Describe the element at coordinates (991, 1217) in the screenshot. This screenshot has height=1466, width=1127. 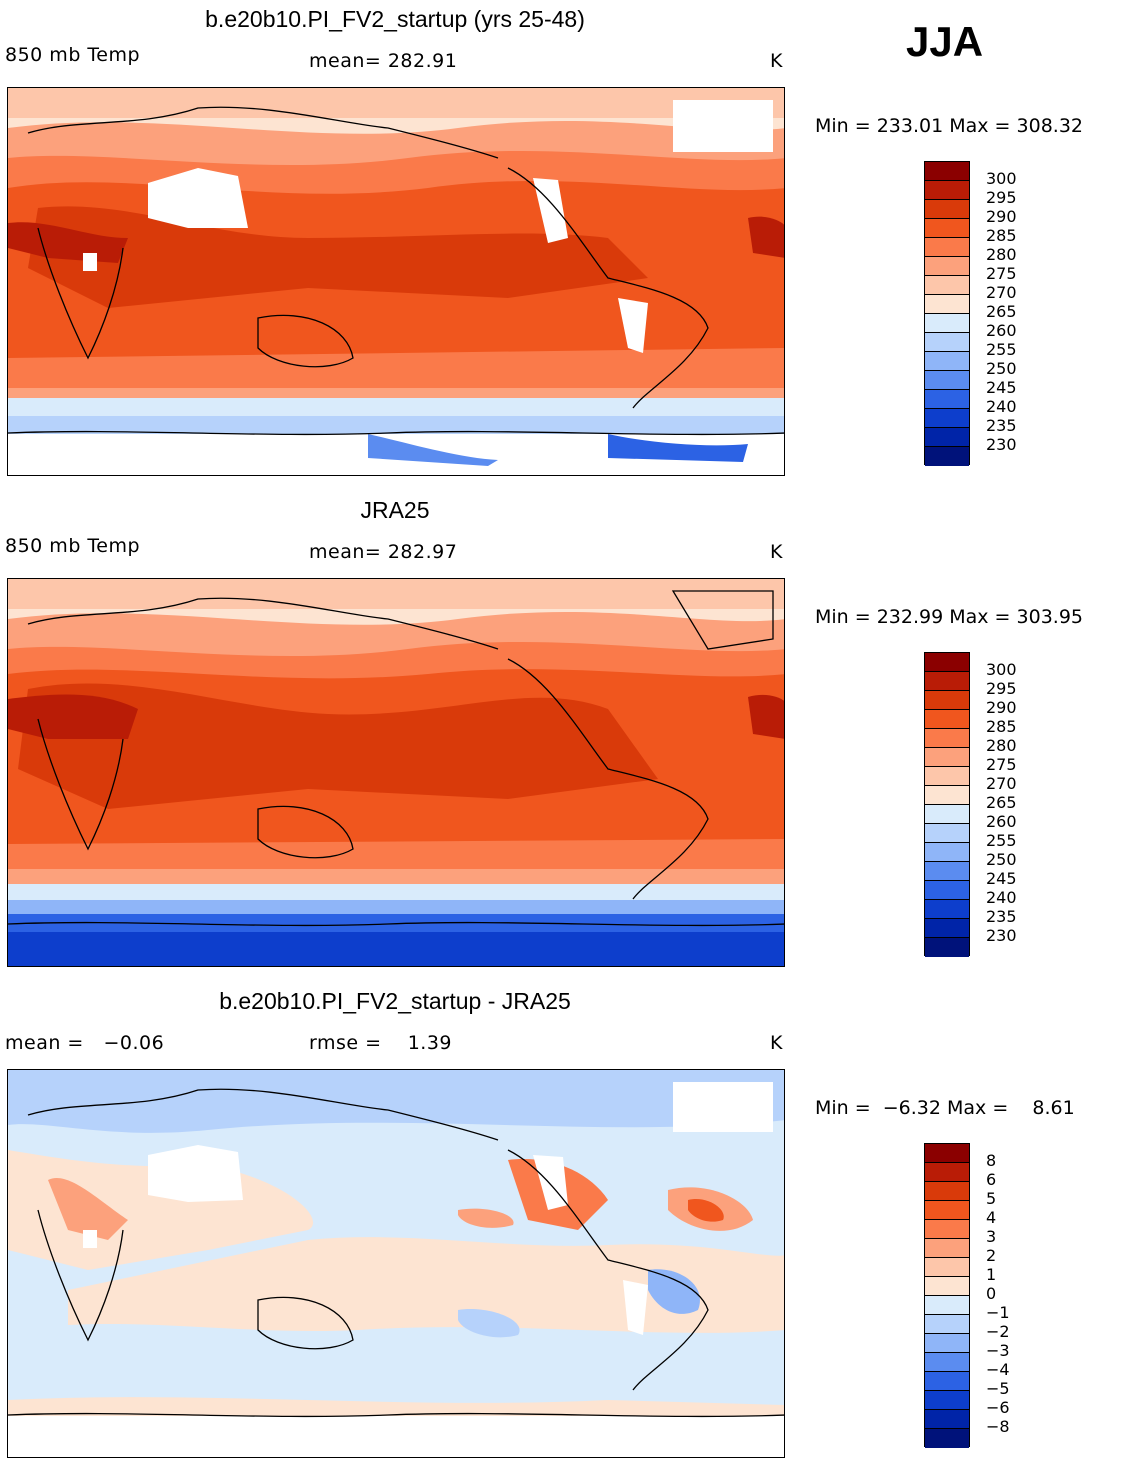
I see `colorbar-tick-label: 4` at that location.